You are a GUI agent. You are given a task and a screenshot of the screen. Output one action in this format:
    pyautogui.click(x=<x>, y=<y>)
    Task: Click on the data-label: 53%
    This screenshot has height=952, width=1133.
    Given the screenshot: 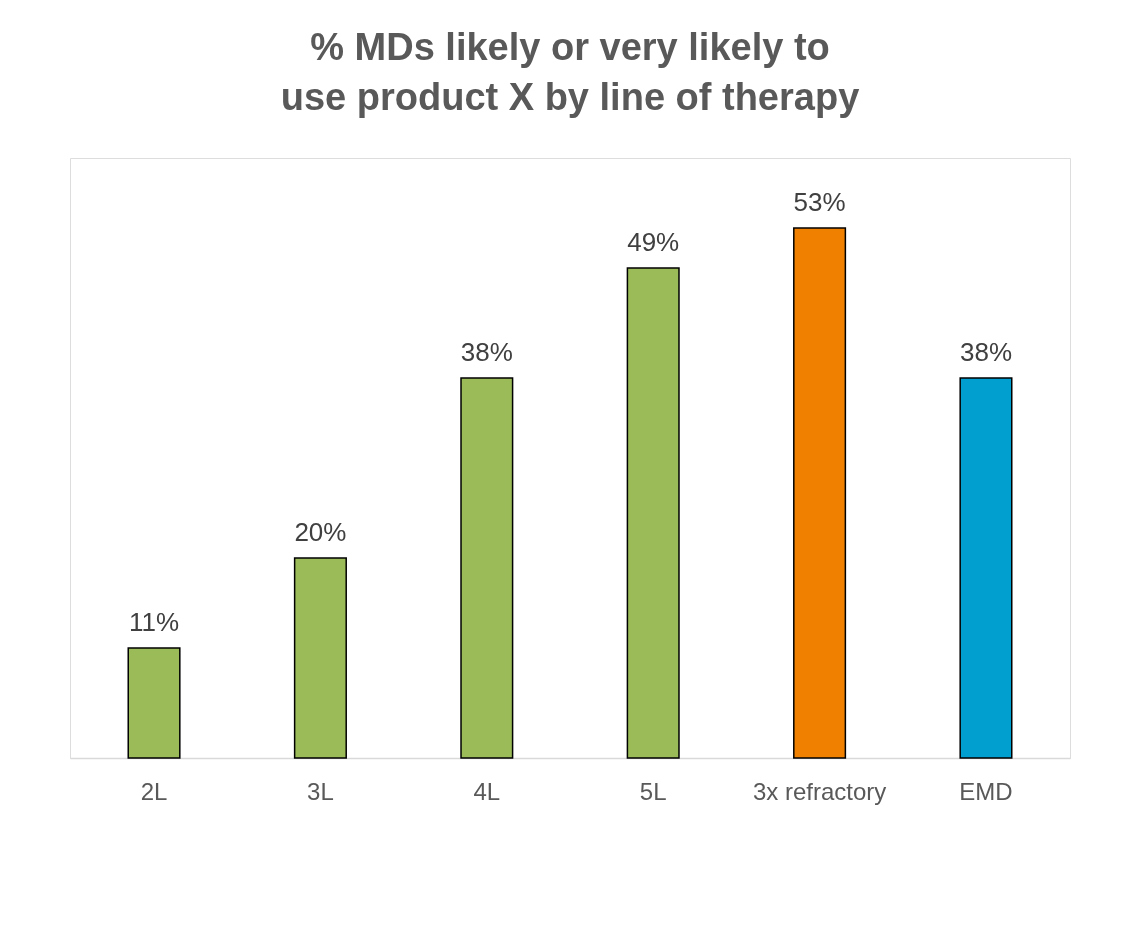 What is the action you would take?
    pyautogui.click(x=819, y=202)
    